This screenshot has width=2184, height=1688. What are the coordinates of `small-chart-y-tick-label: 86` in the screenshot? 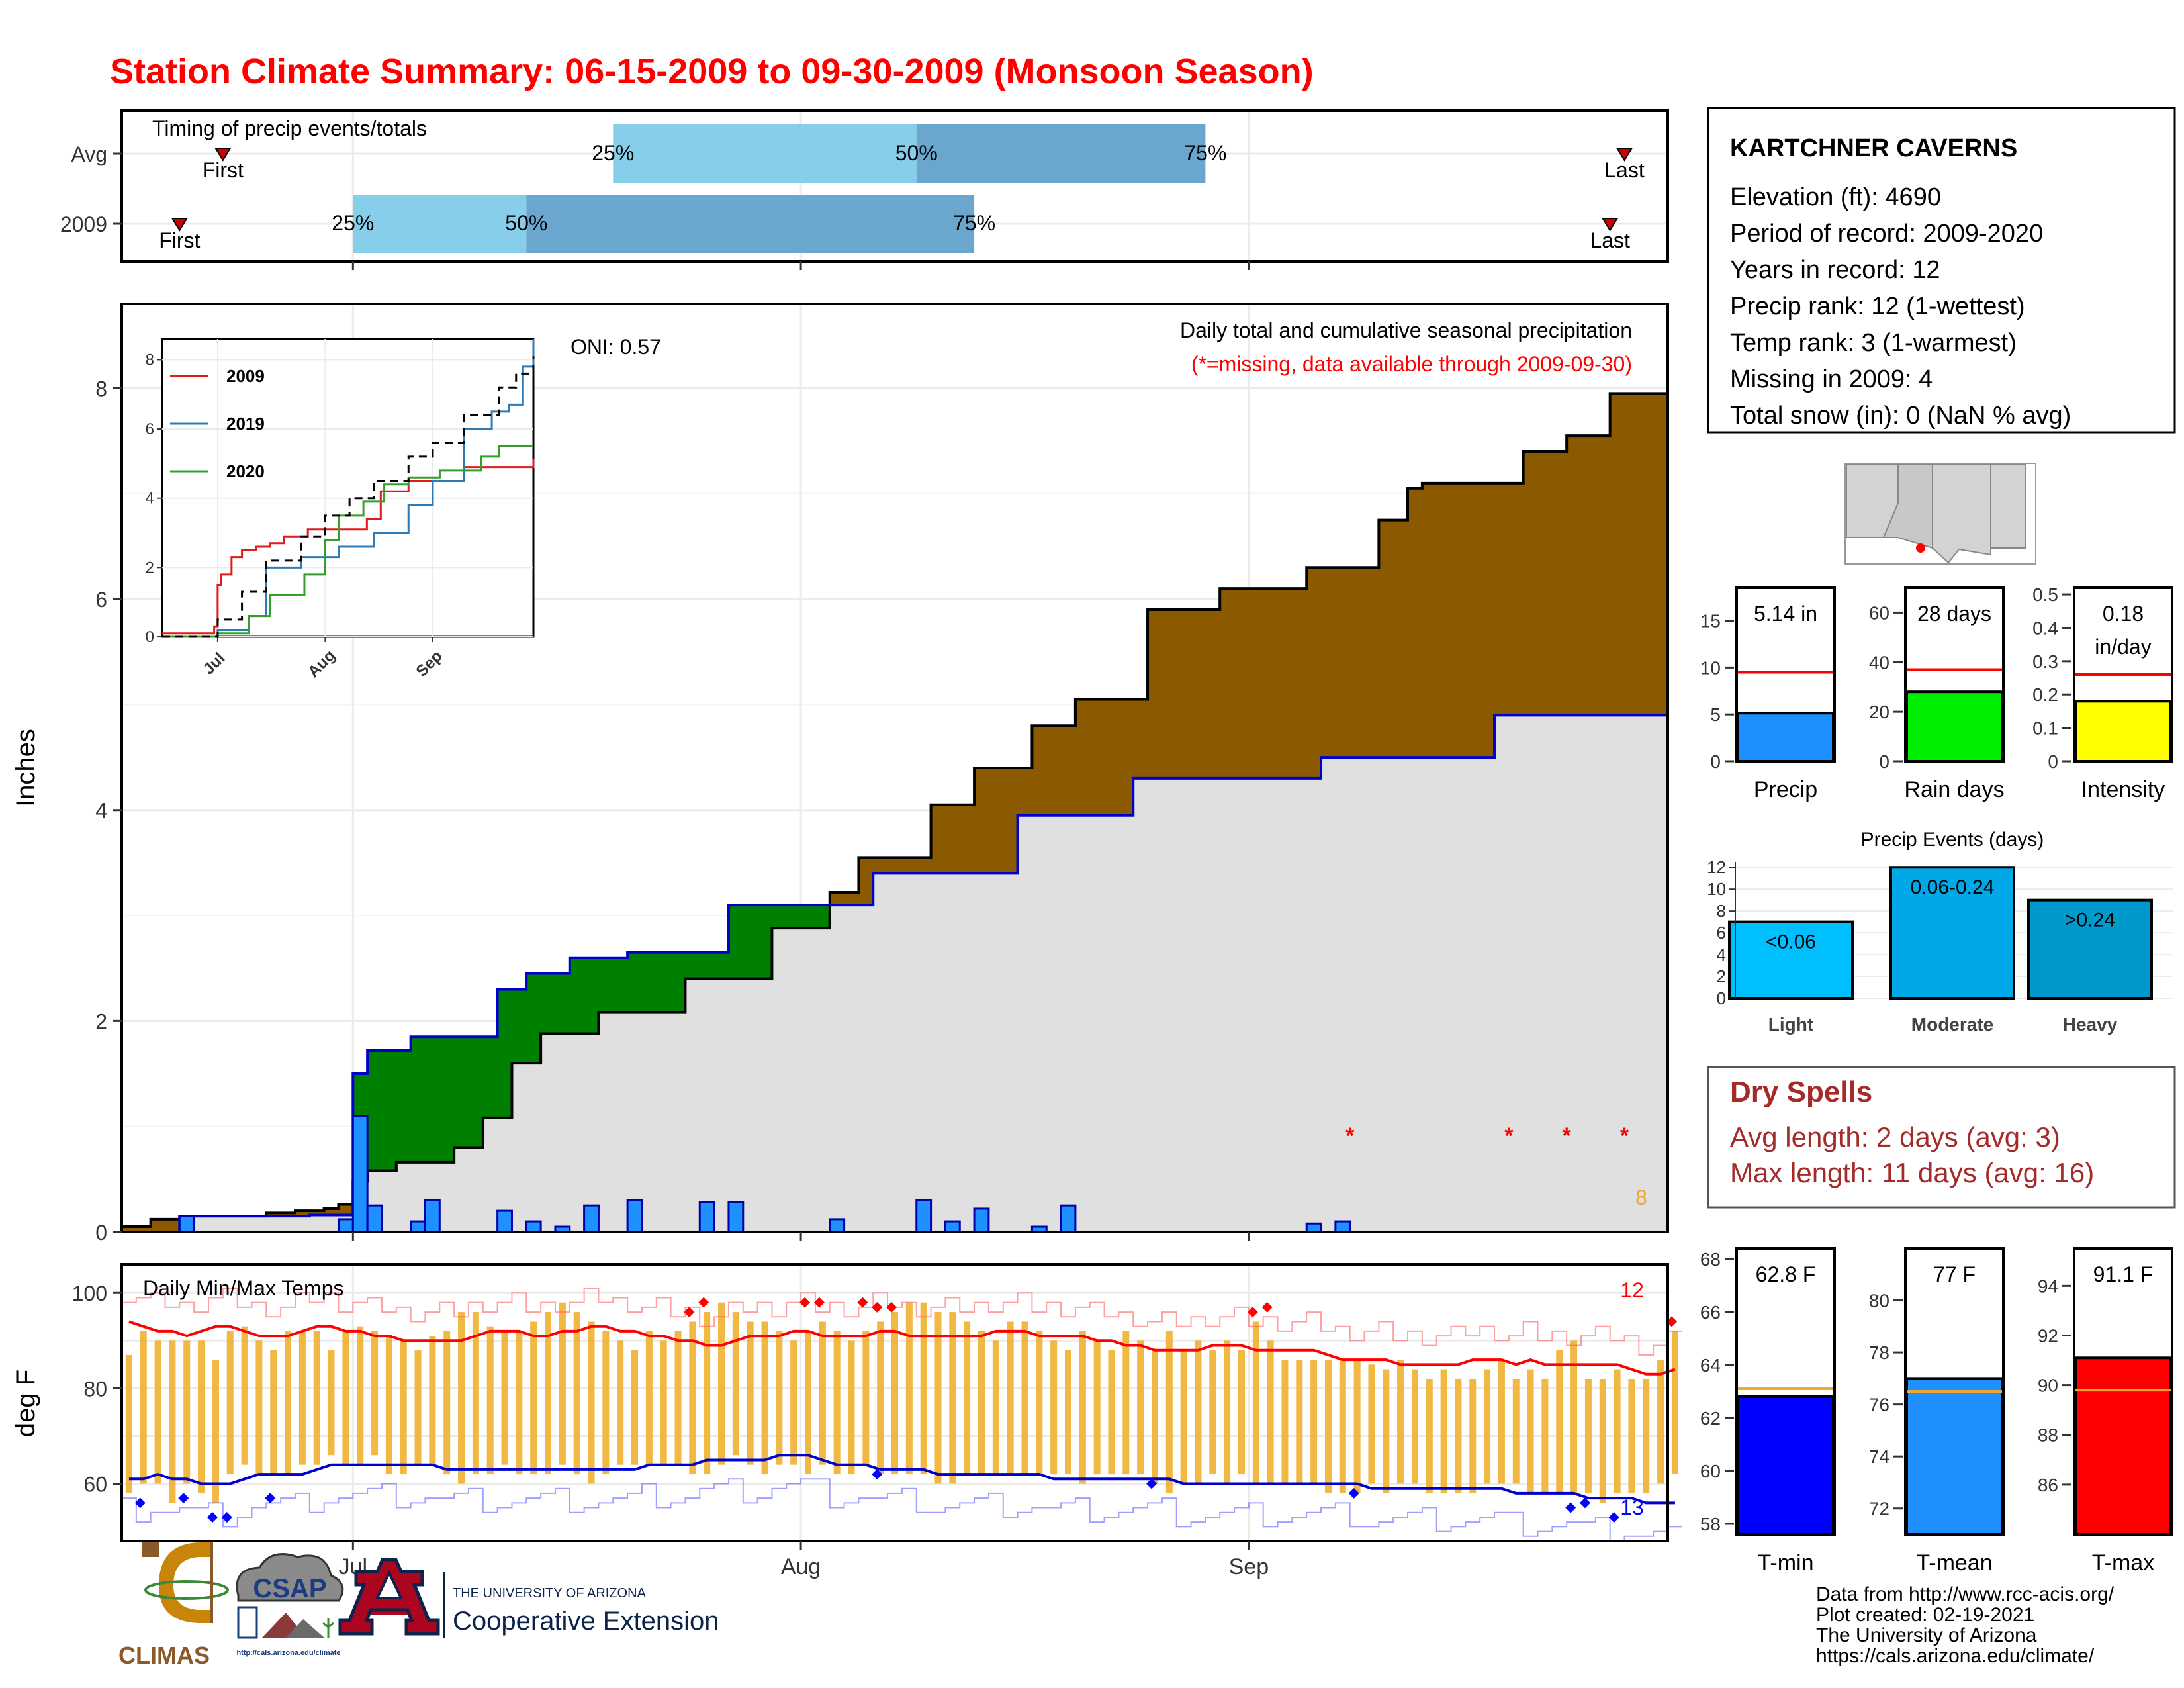 It's located at (2048, 1485).